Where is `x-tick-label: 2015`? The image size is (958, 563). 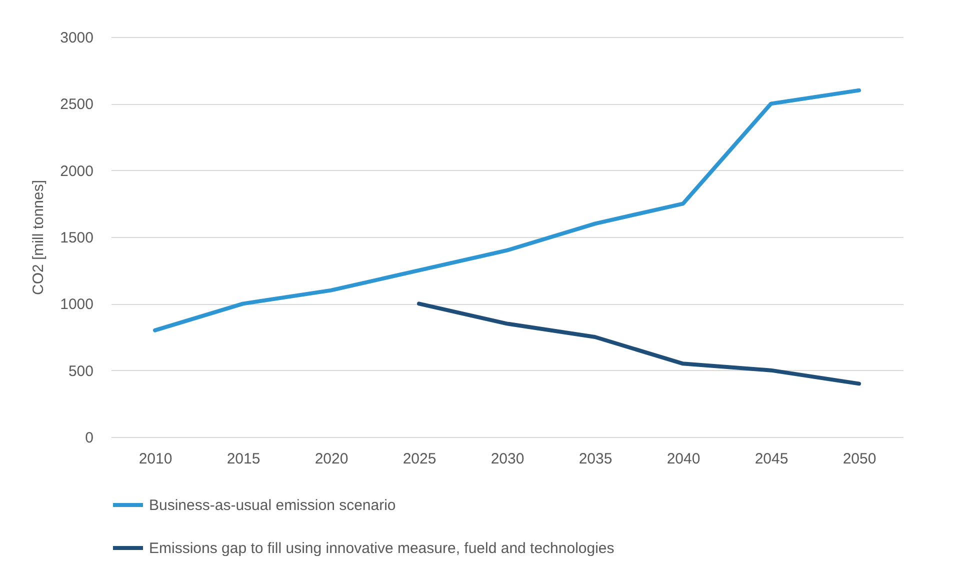
x-tick-label: 2015 is located at coordinates (243, 459).